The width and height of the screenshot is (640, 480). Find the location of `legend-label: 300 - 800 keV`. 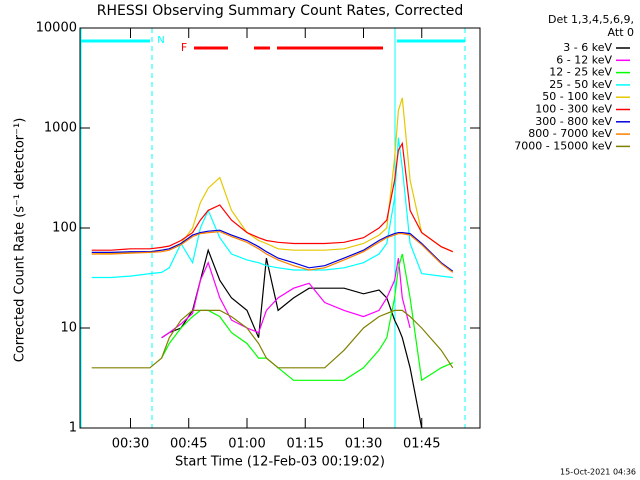

legend-label: 300 - 800 keV is located at coordinates (573, 121).